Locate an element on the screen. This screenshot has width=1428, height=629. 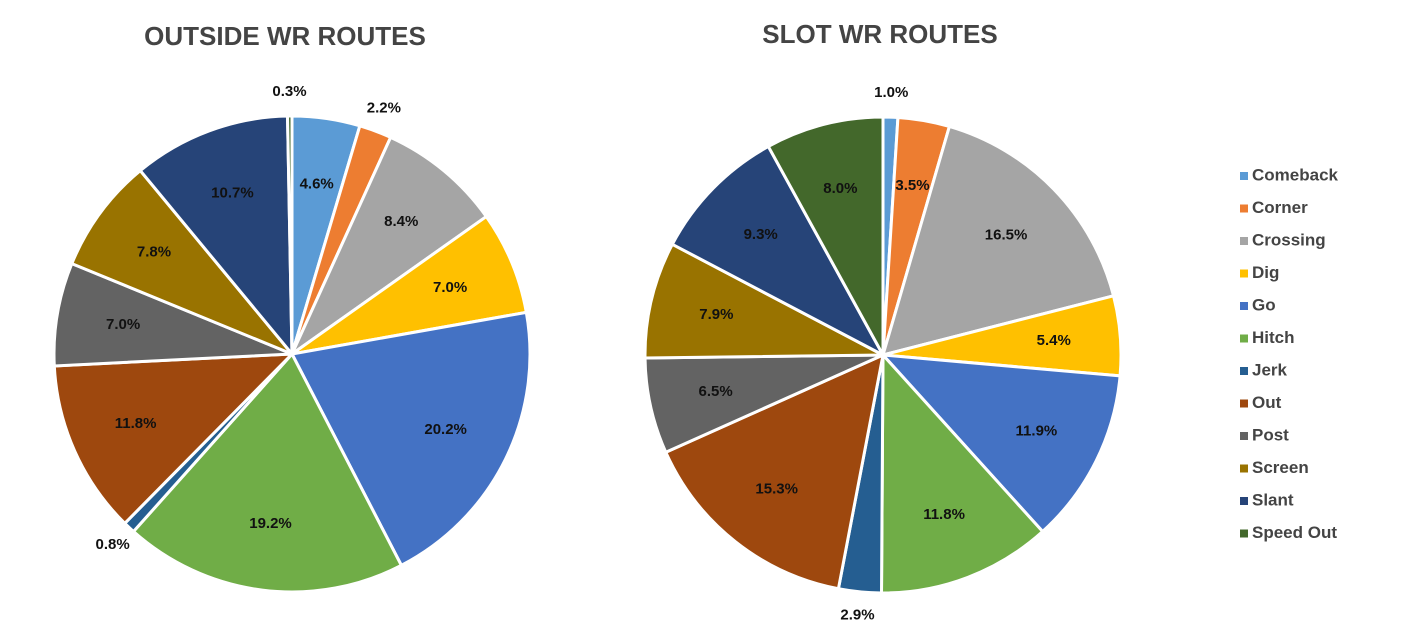
data-label: 0.8% is located at coordinates (113, 544).